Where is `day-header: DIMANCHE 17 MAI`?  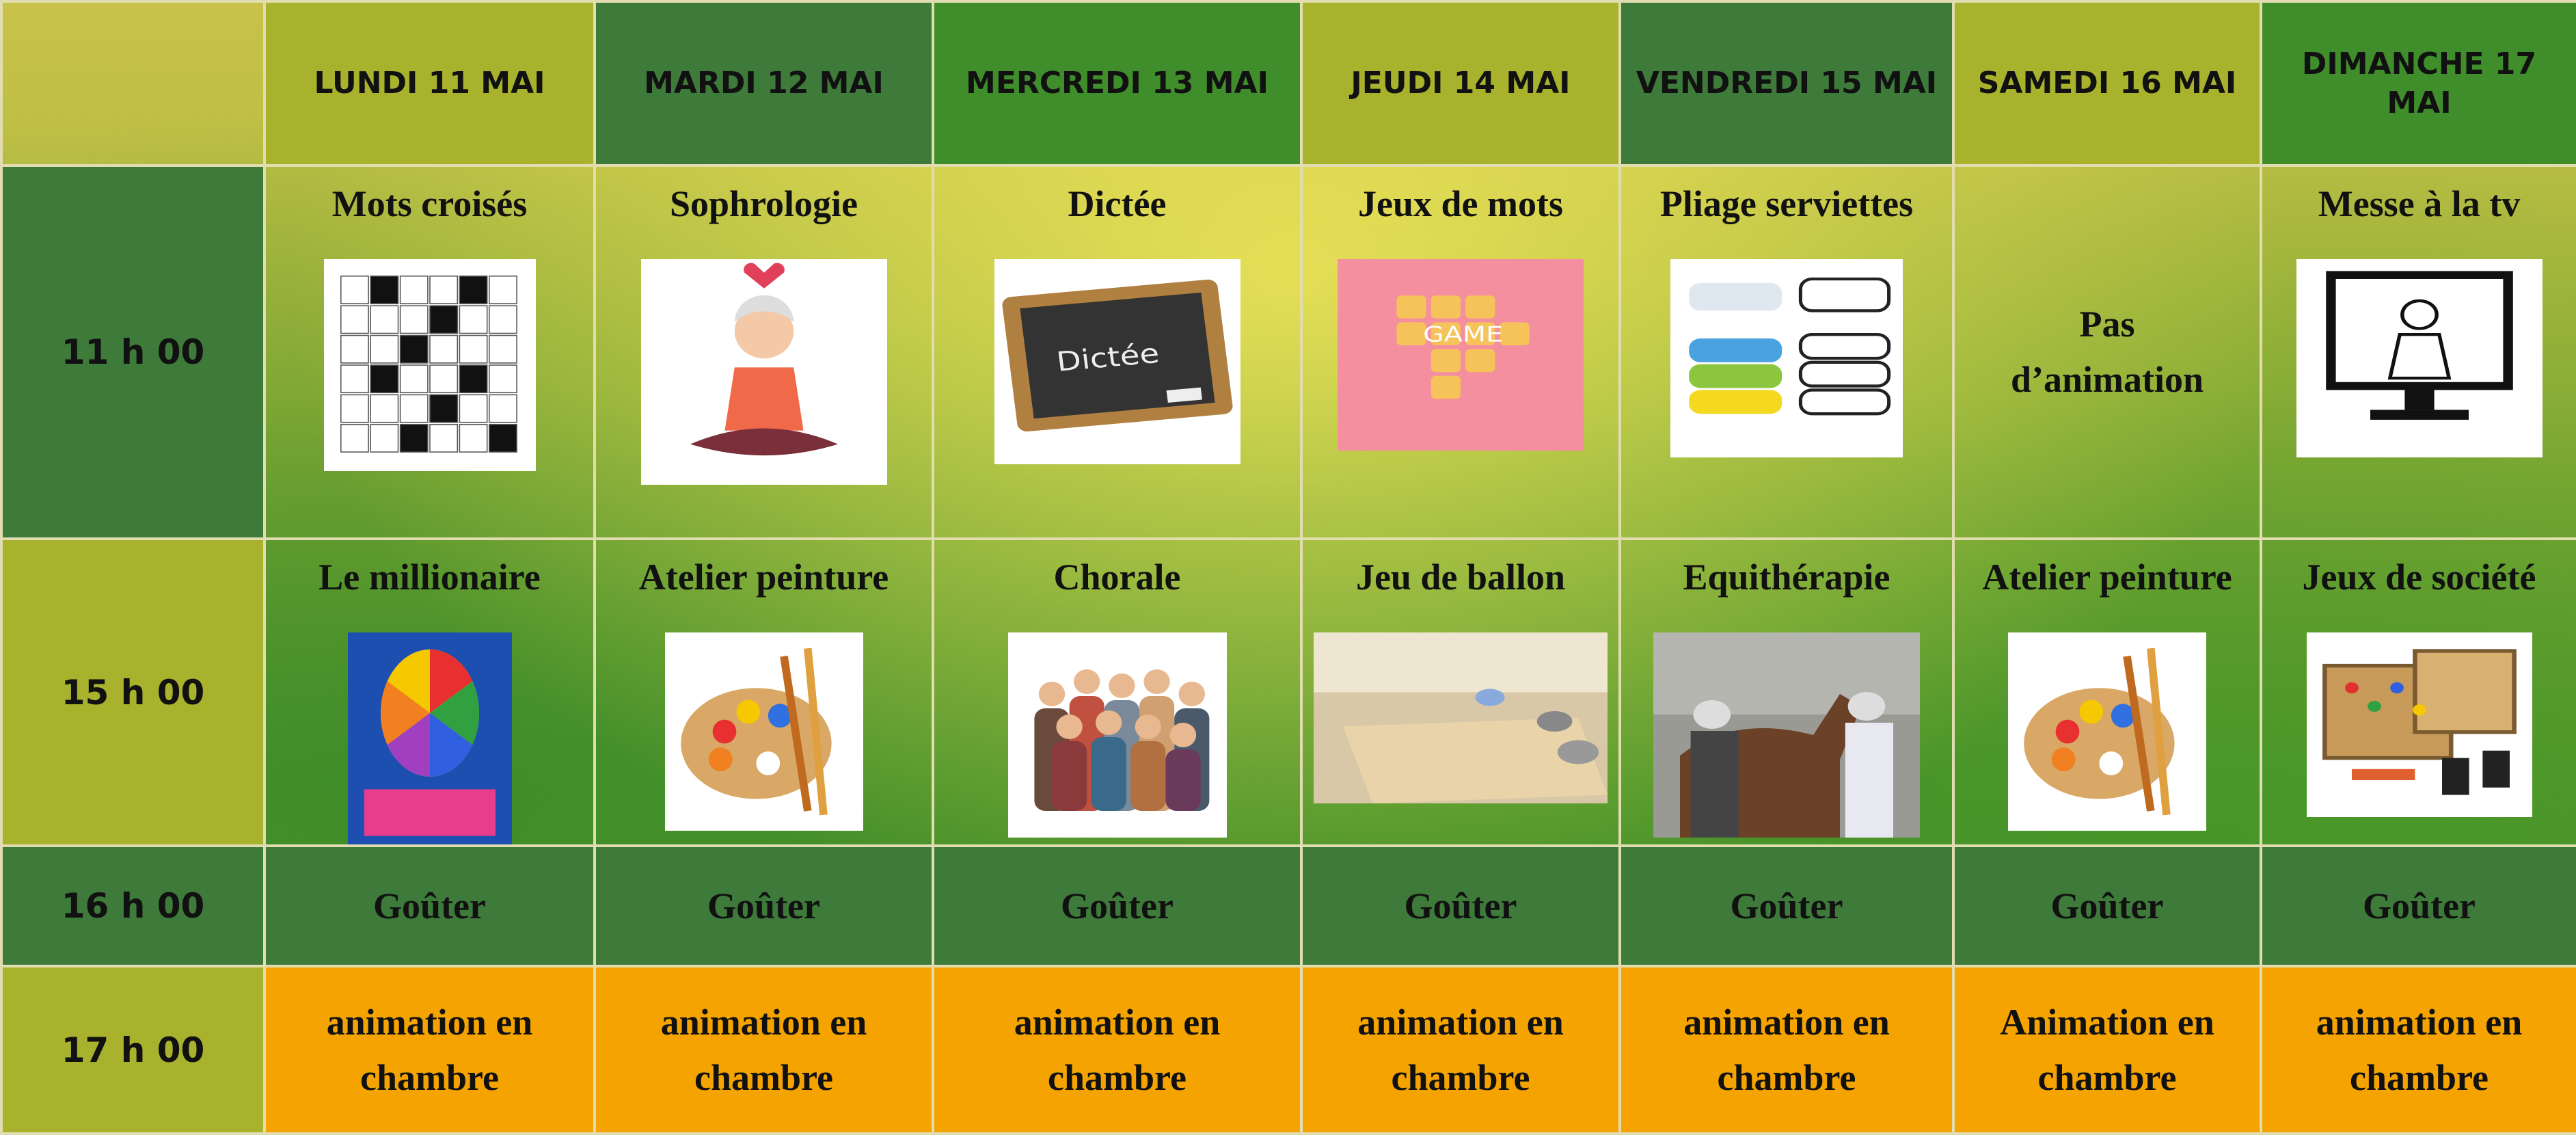
day-header: DIMANCHE 17 MAI is located at coordinates (2418, 83).